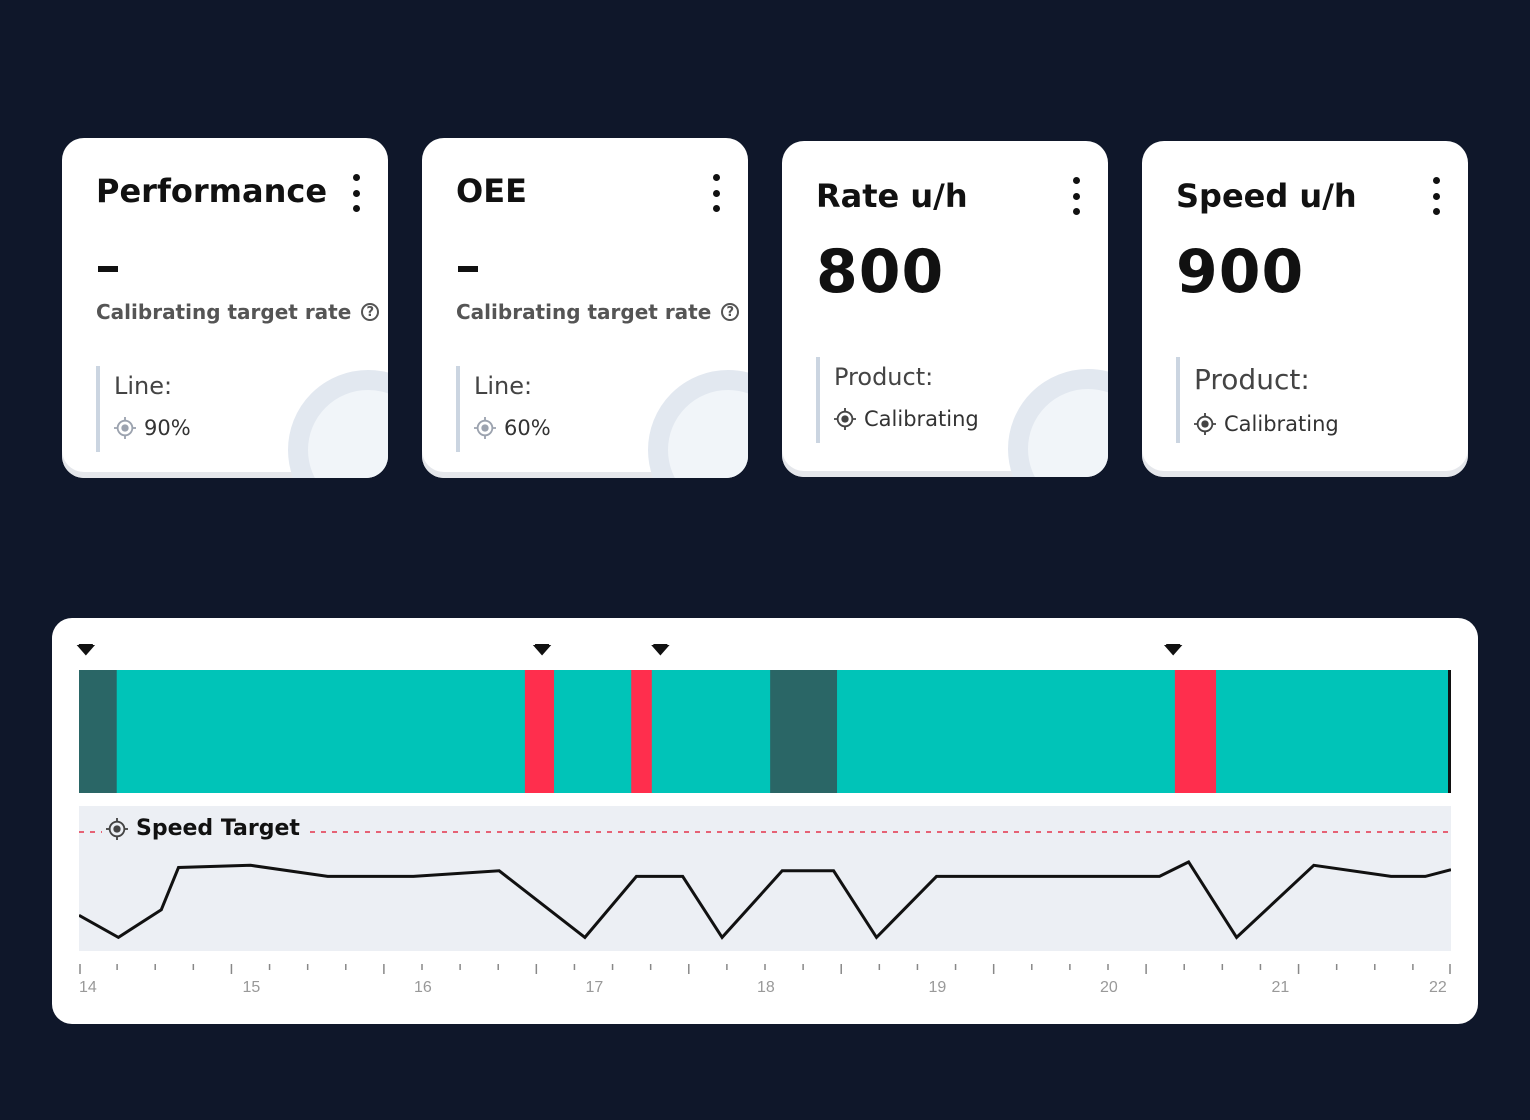 This screenshot has height=1120, width=1530. I want to click on speed-chart-area, so click(765, 878).